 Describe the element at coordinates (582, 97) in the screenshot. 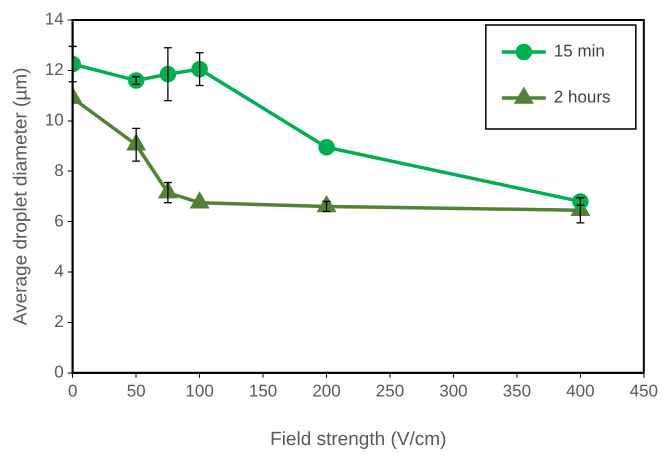

I see `legend-label: 2 hours` at that location.